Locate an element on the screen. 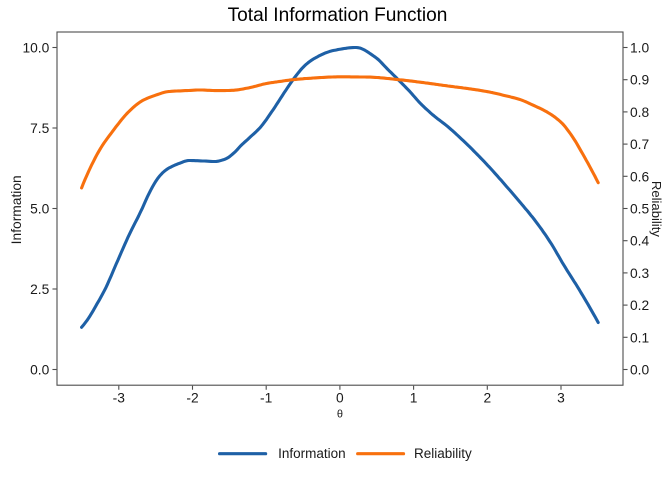  svg-text: 0.9 is located at coordinates (640, 80).